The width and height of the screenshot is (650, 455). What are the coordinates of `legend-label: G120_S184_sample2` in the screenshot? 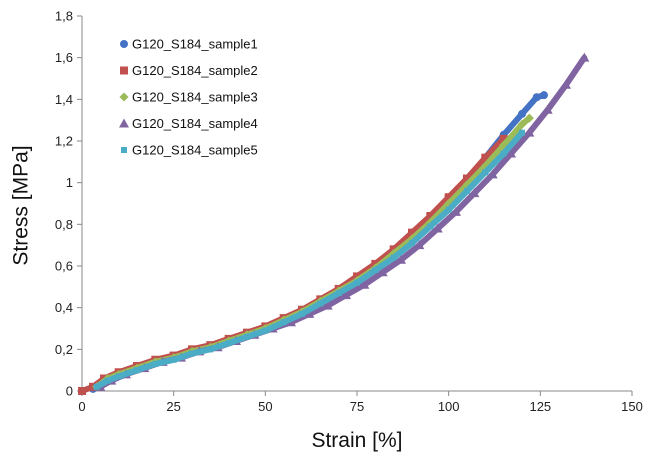 It's located at (195, 70).